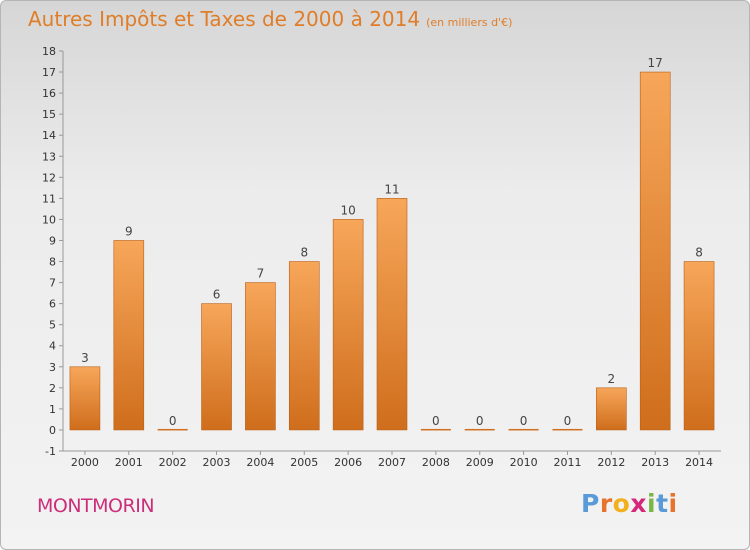  I want to click on x-tick-label: 2014, so click(699, 462).